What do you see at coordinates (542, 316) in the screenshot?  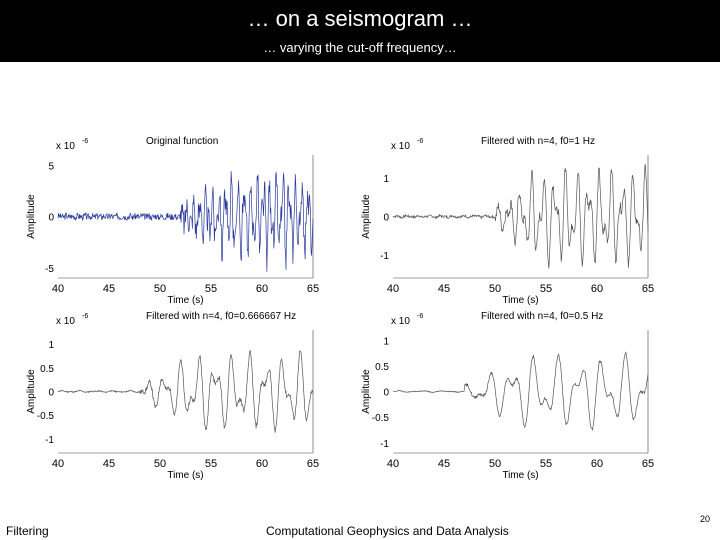 I see `subplot-title: Filtered with n=4, f0=0.5 Hz` at bounding box center [542, 316].